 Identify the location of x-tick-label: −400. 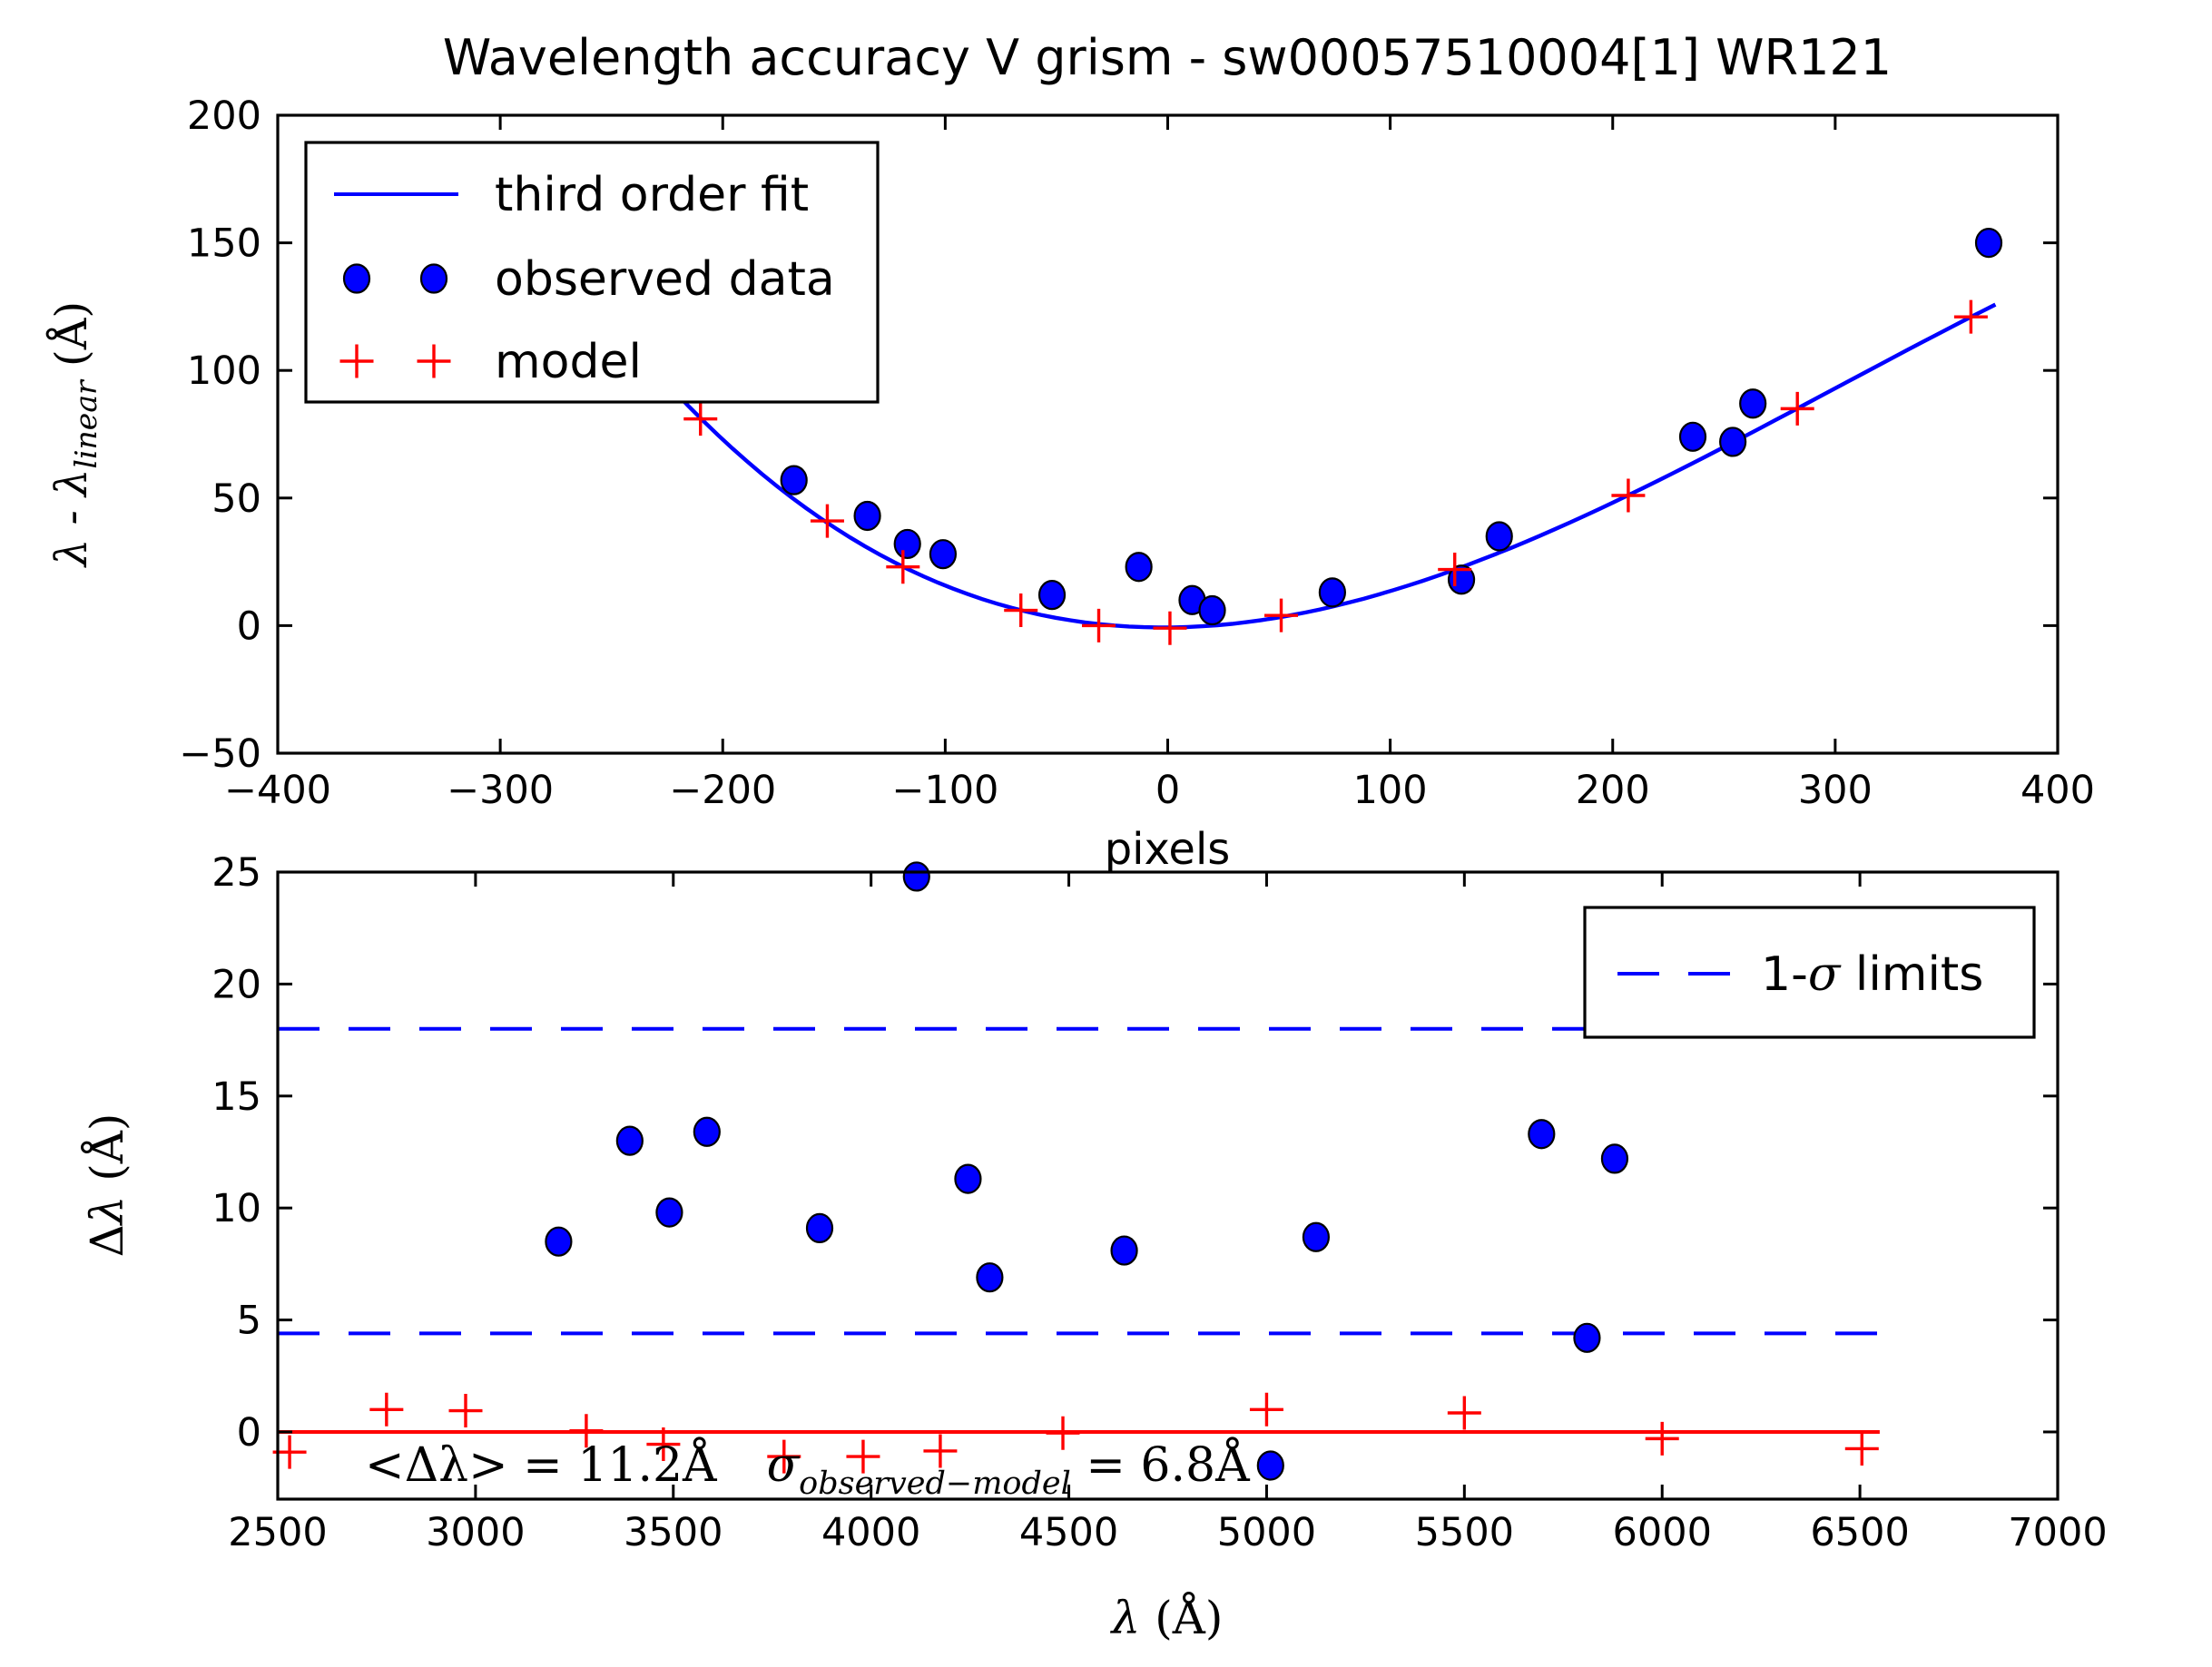
(277, 791).